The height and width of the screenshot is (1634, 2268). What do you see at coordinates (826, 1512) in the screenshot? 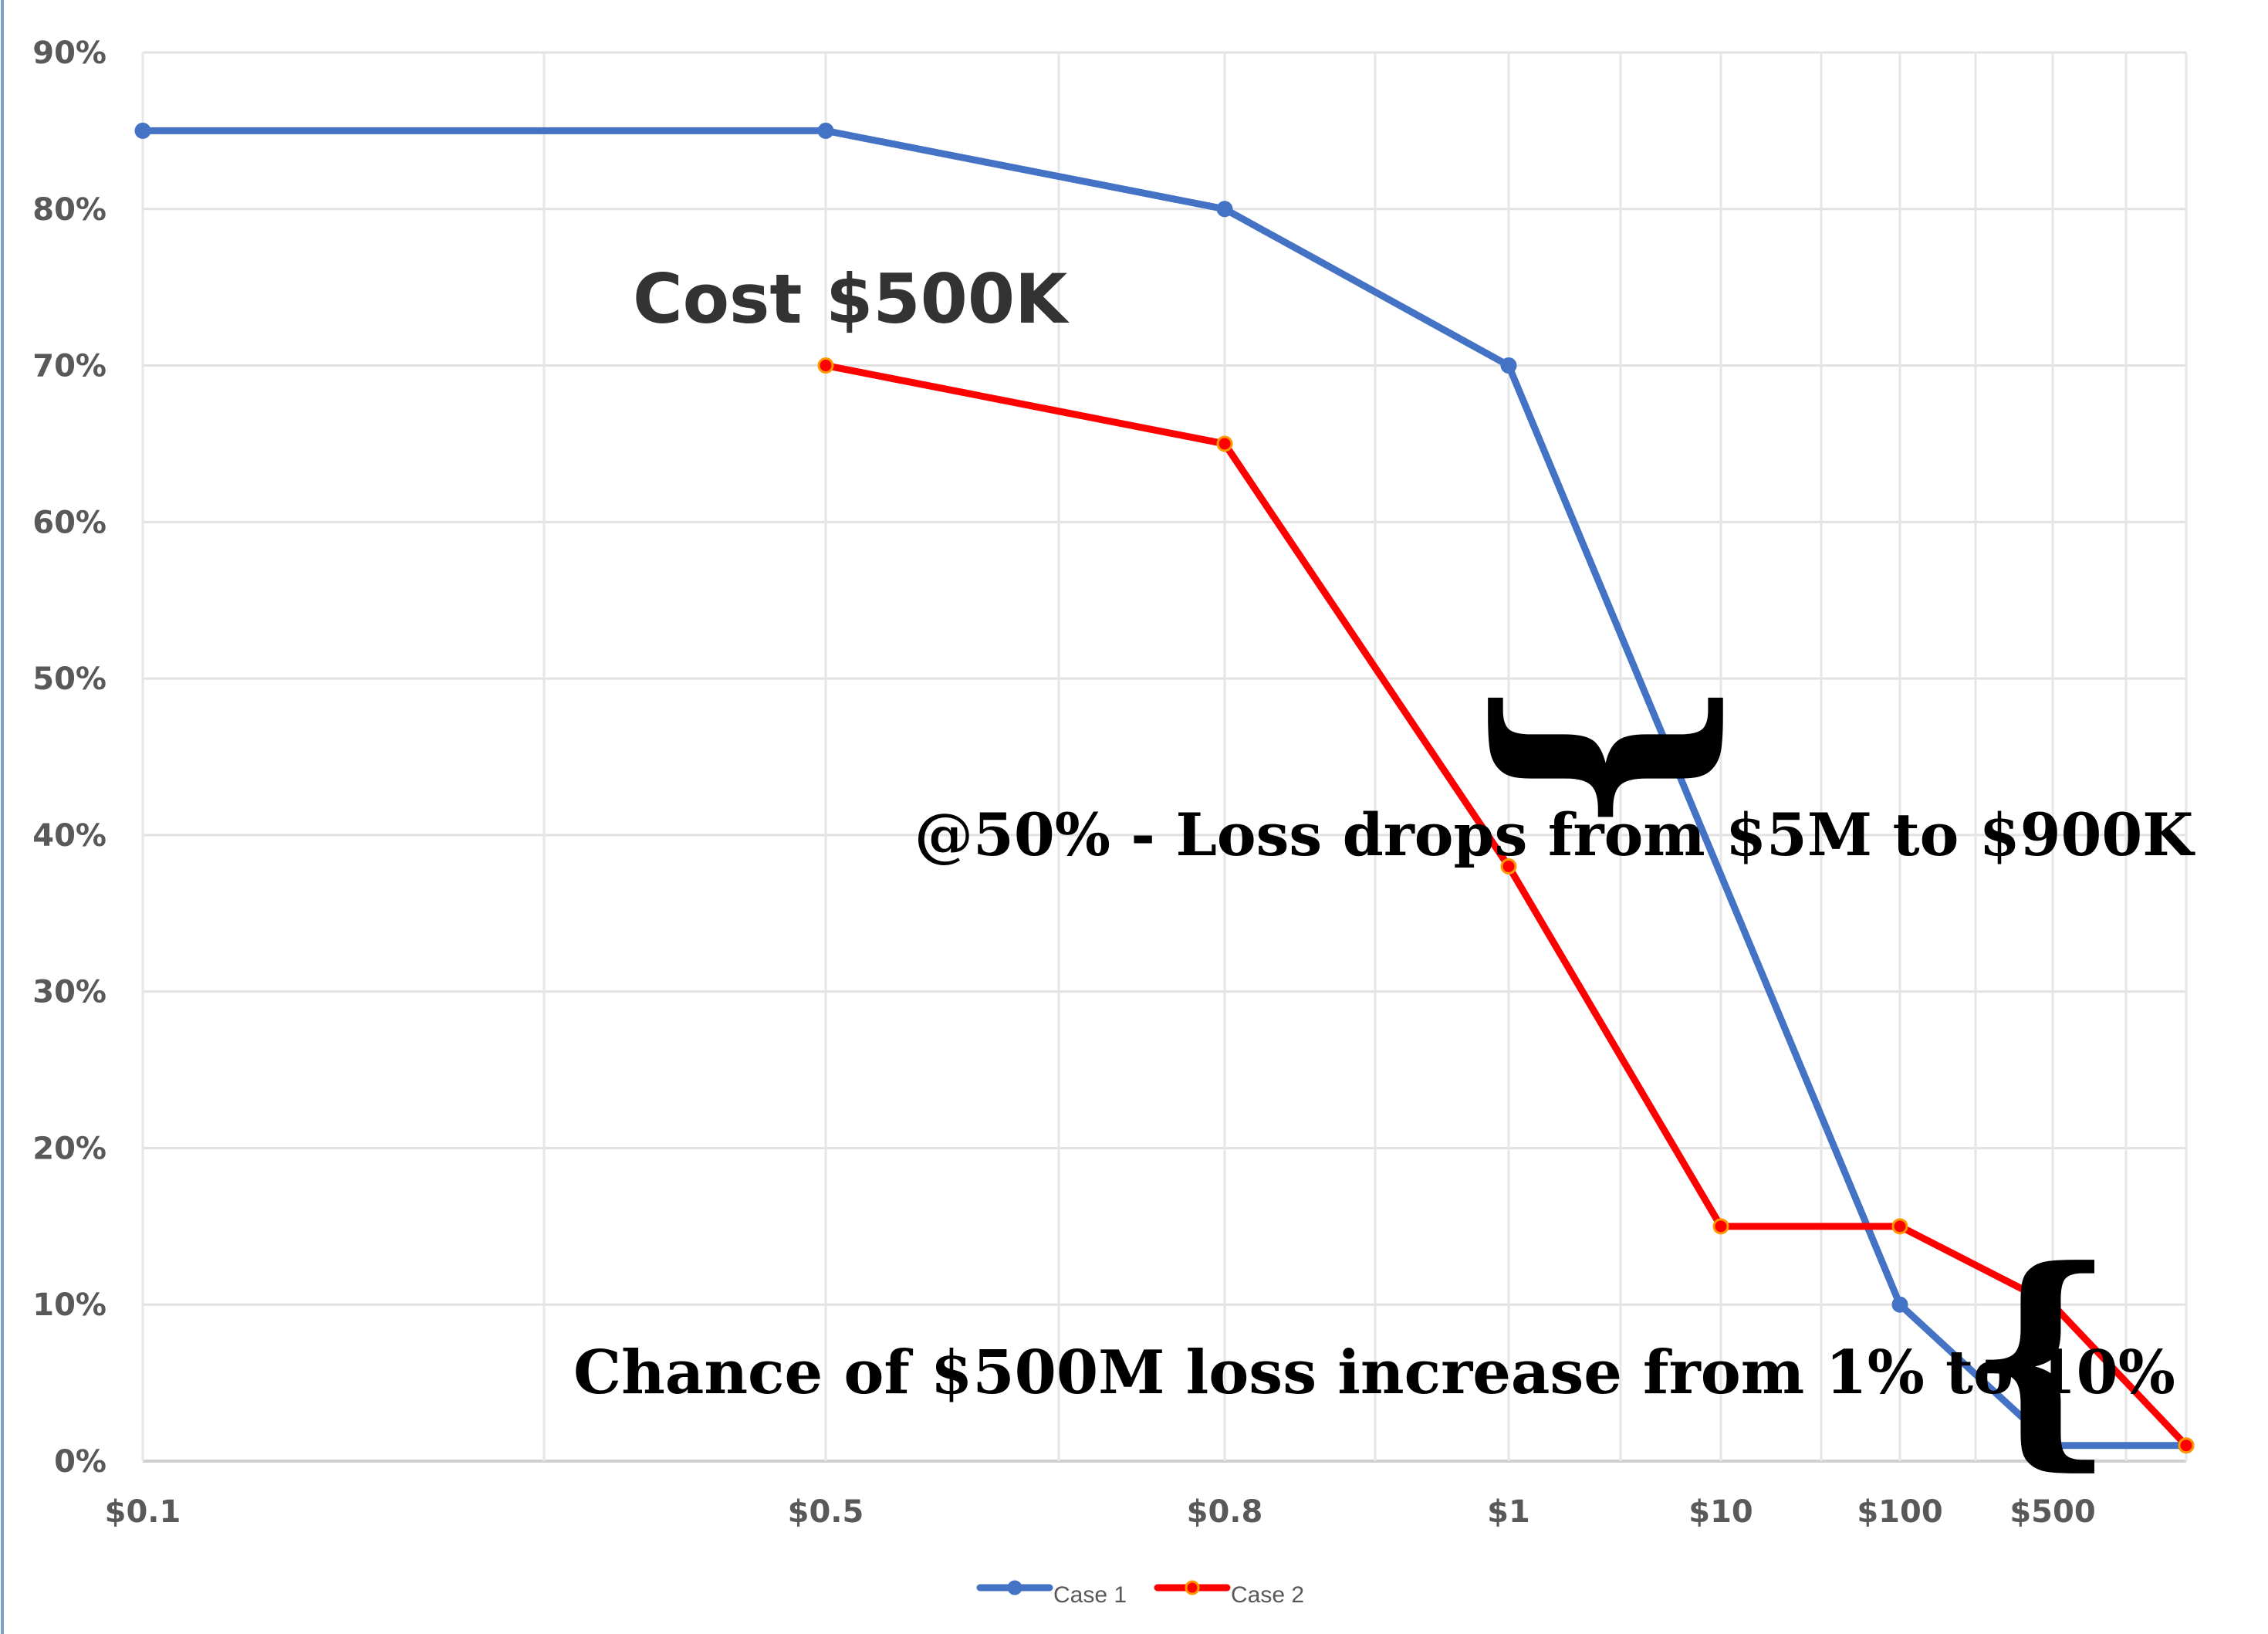
I see `x-tick-label: $0.5` at bounding box center [826, 1512].